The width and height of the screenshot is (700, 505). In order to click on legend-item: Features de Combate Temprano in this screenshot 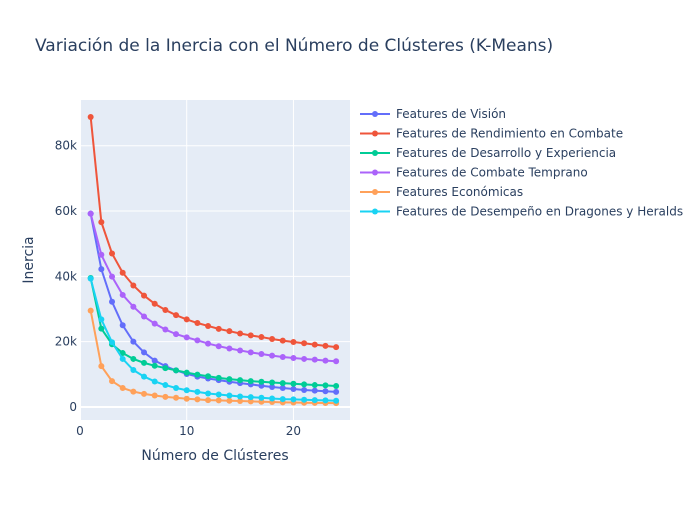, I will do `click(474, 173)`.